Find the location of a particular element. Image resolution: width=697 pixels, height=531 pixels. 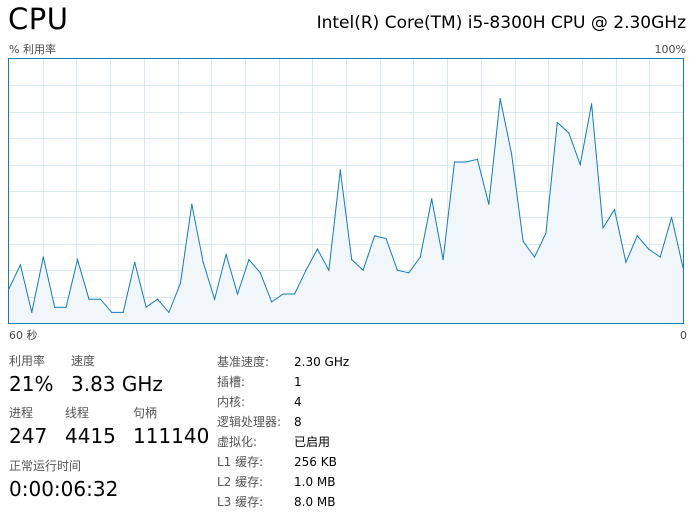

detail-value: 1 is located at coordinates (298, 382).